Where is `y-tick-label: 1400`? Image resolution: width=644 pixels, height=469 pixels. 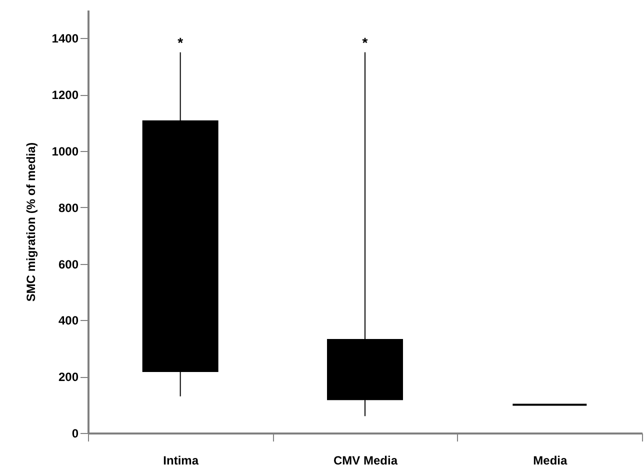
y-tick-label: 1400 is located at coordinates (65, 39).